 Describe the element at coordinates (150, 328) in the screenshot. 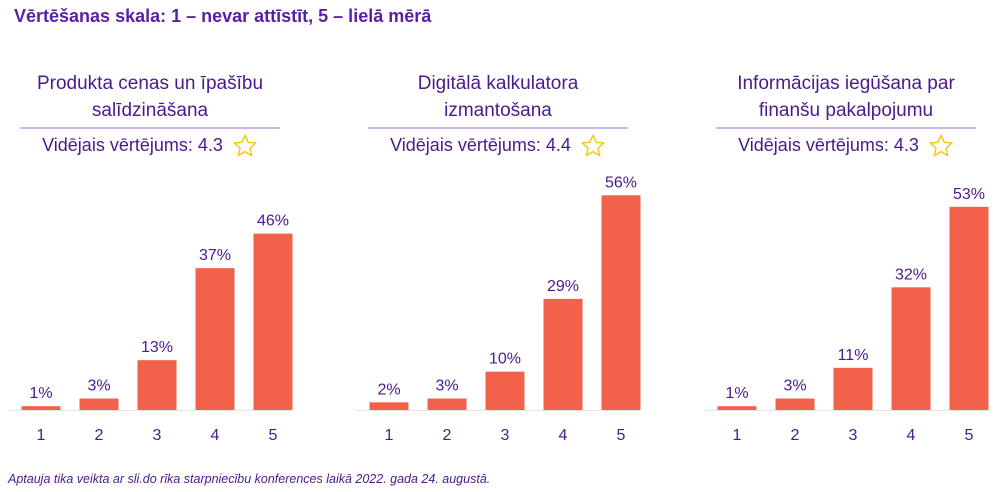

I see `bar-chart: 1%13%213%337%446%5` at that location.